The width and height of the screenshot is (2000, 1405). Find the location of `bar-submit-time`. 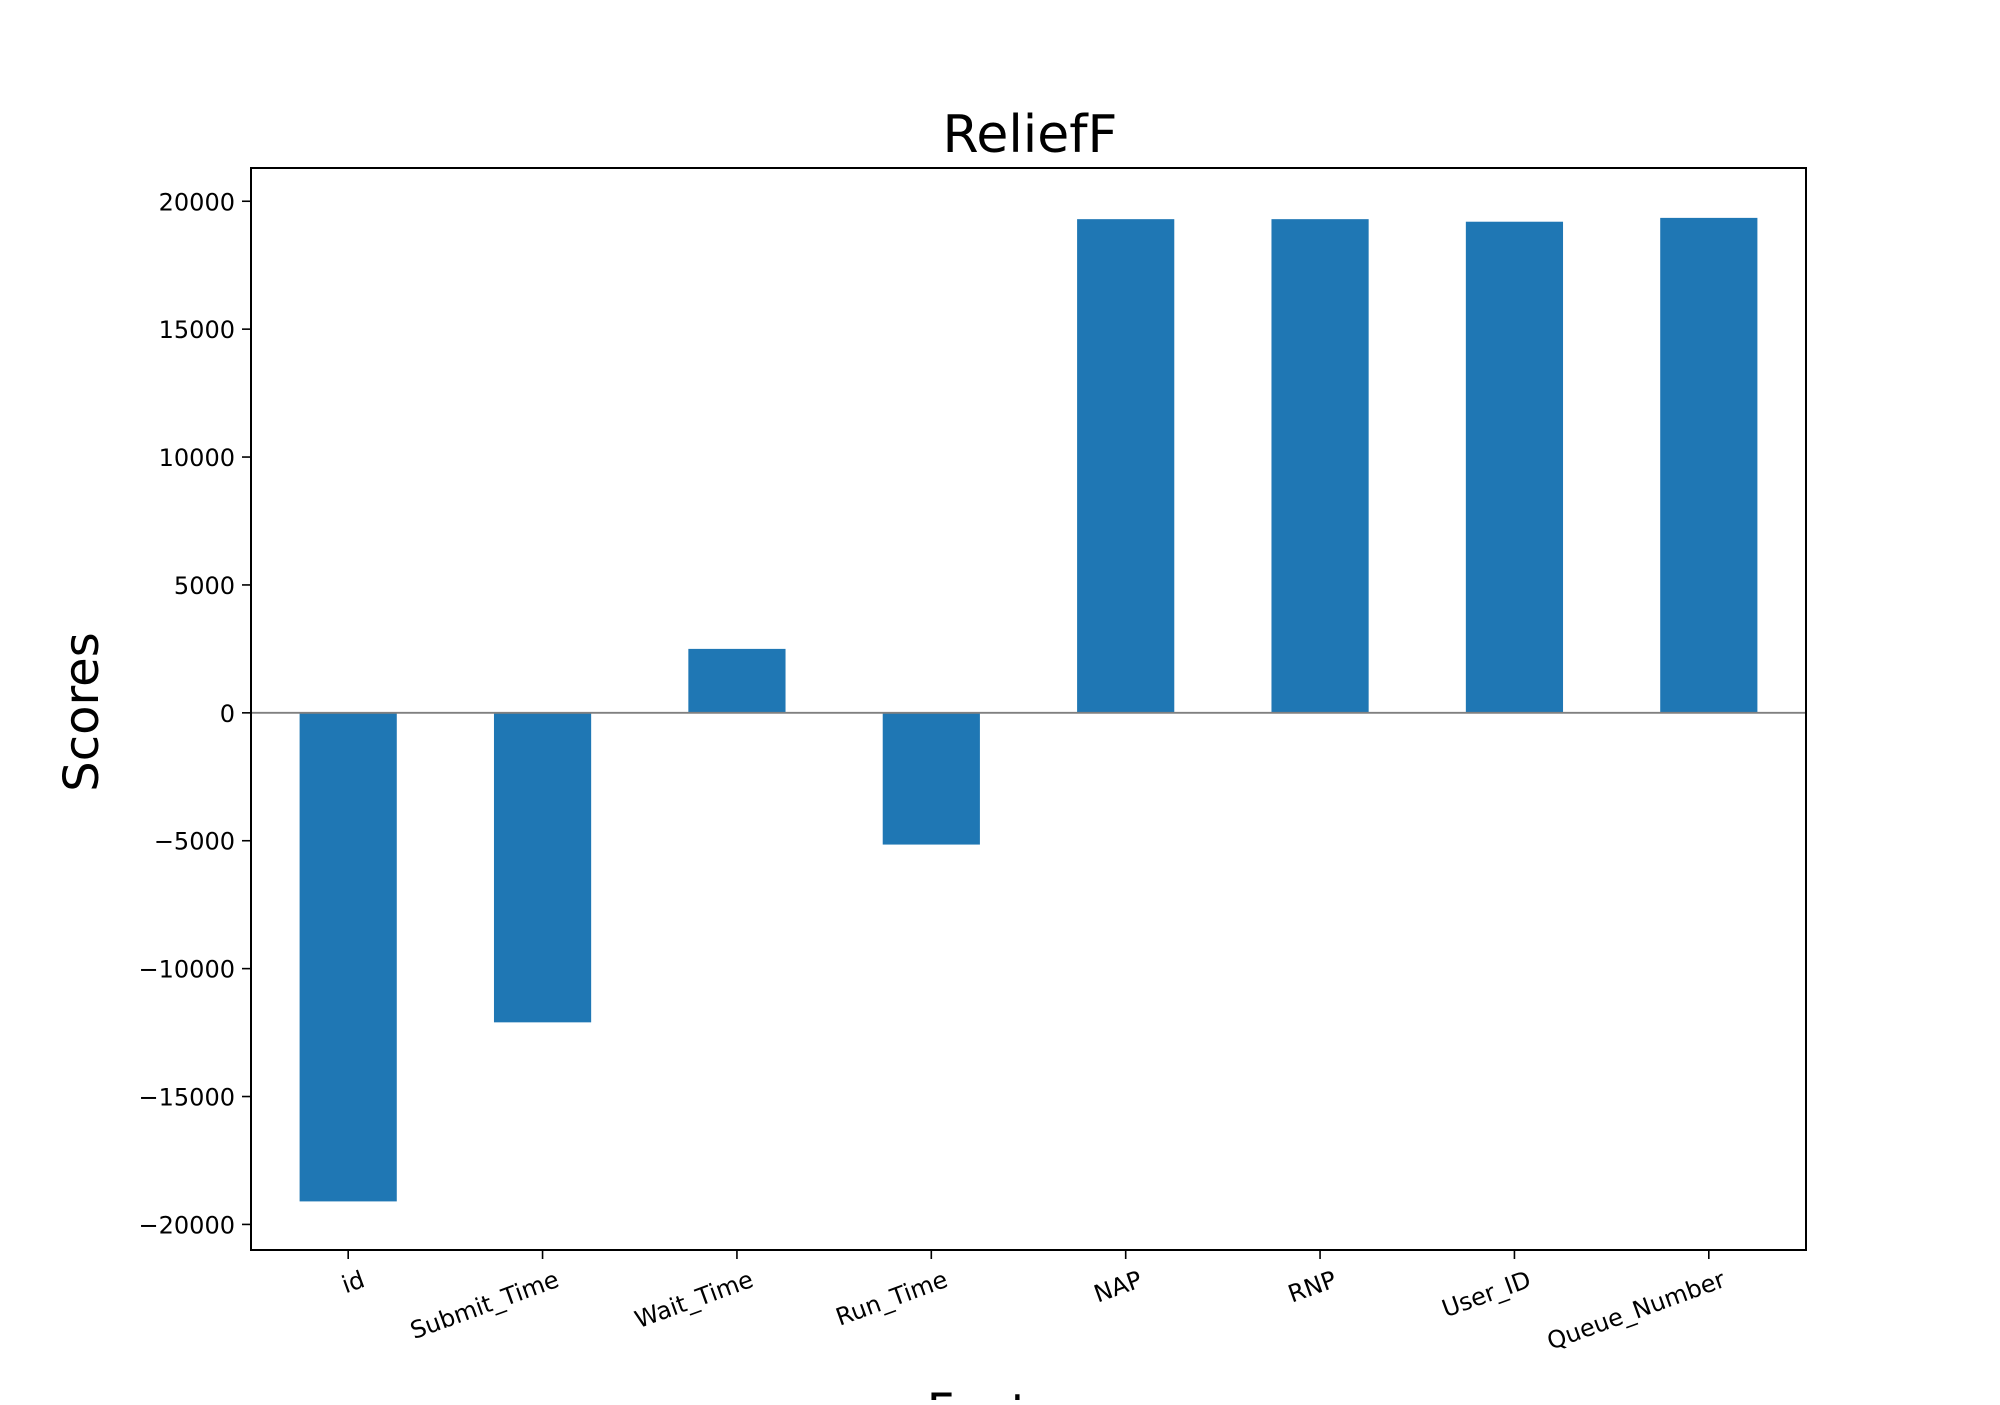

bar-submit-time is located at coordinates (542, 867).